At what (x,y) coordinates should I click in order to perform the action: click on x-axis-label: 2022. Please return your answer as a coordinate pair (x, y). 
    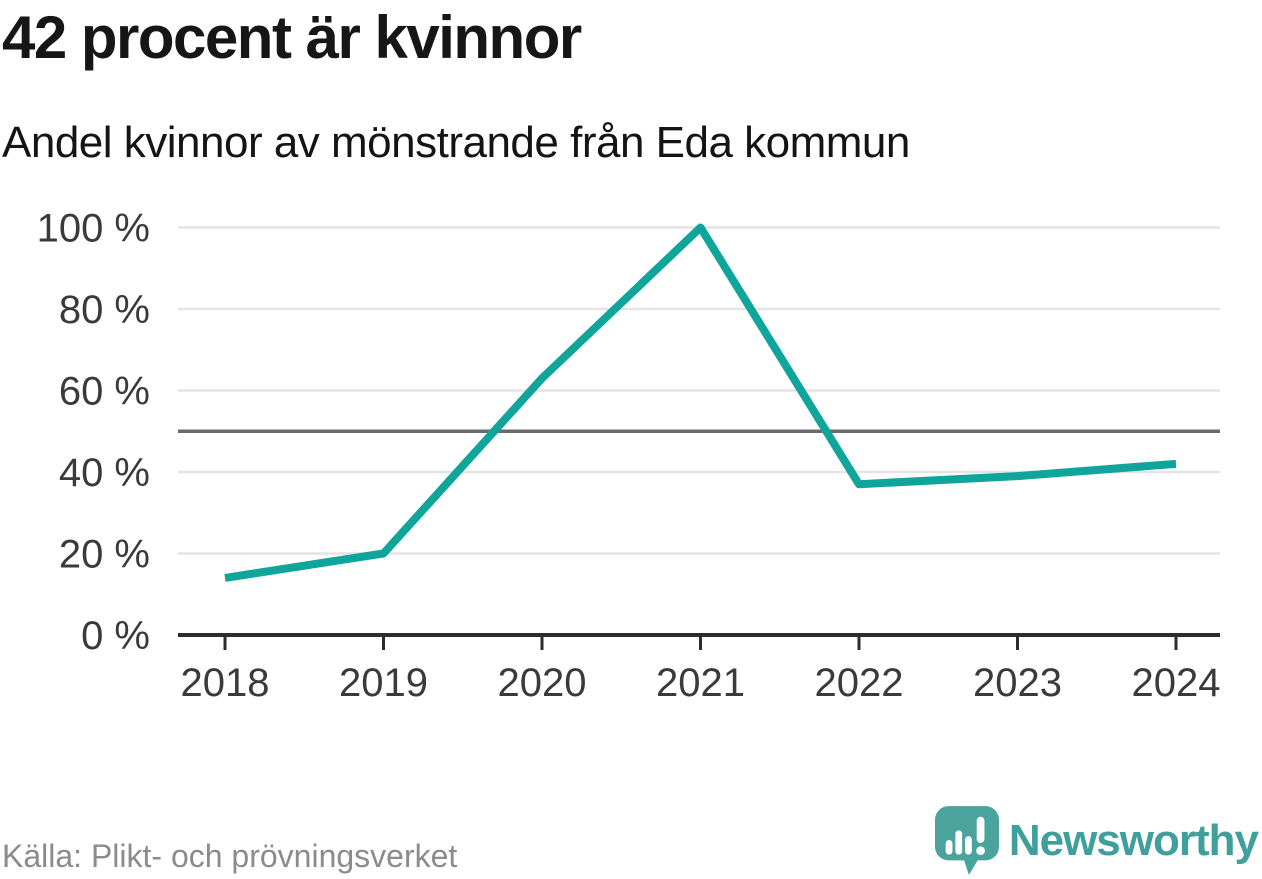
    Looking at the image, I should click on (859, 683).